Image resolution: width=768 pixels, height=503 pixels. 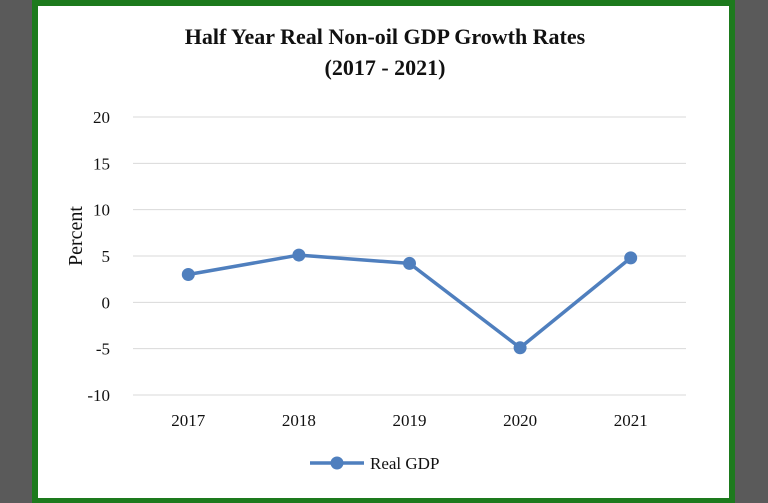 What do you see at coordinates (76, 236) in the screenshot?
I see `y-axis-label: Percent` at bounding box center [76, 236].